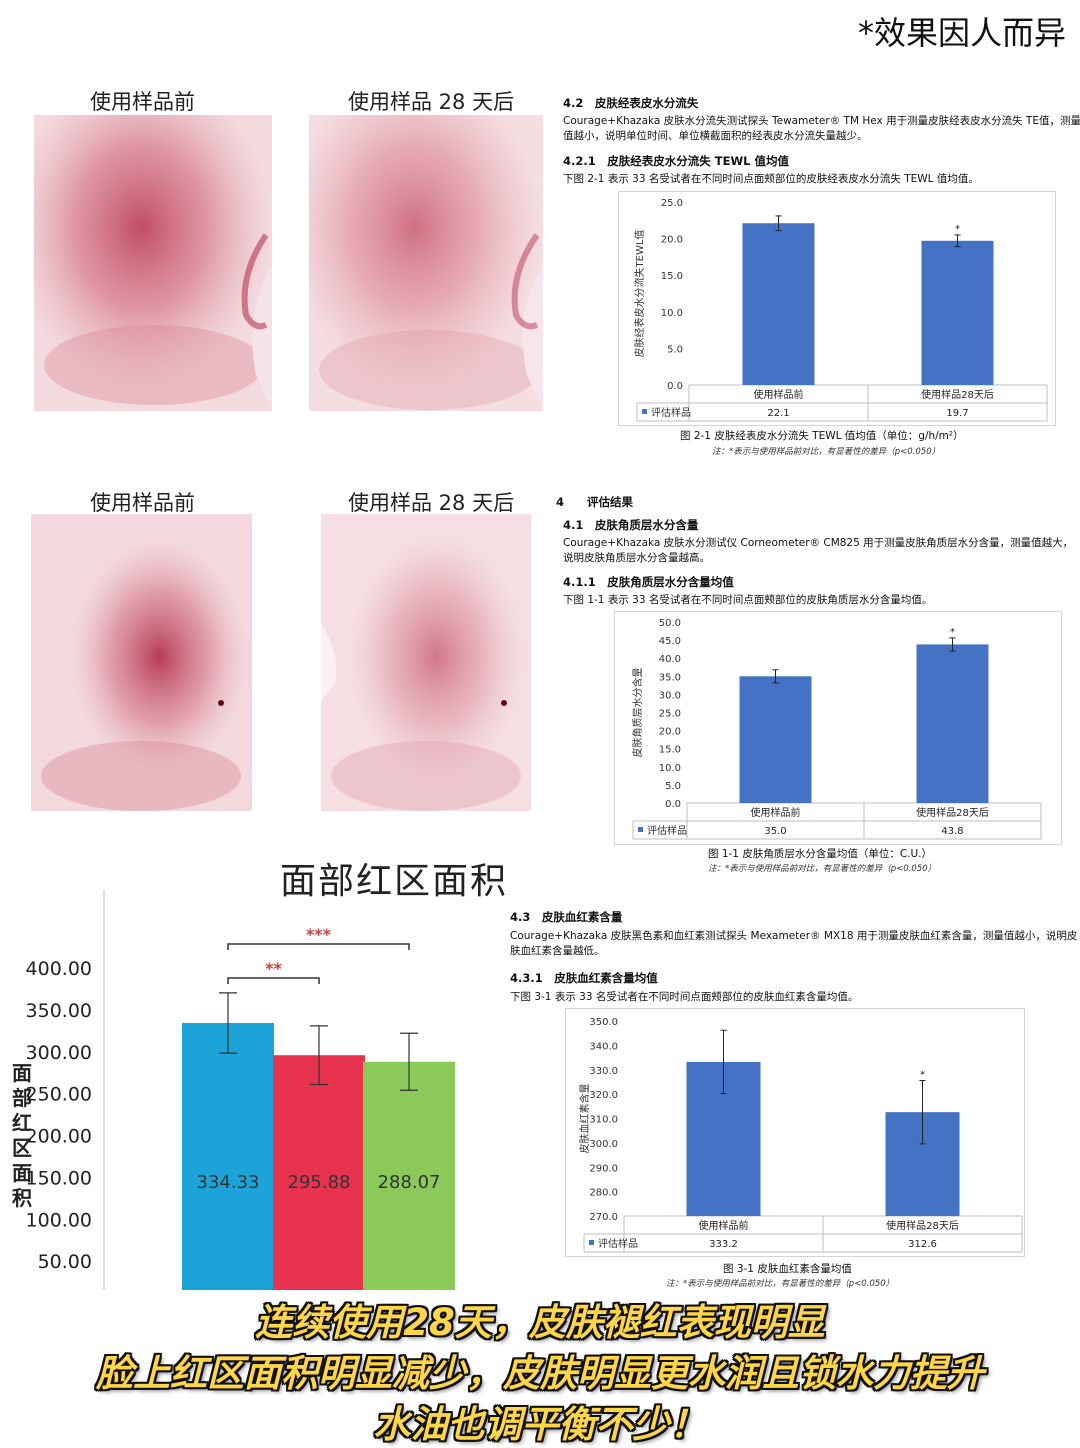  What do you see at coordinates (675, 349) in the screenshot?
I see `y-tick-label: 5.0` at bounding box center [675, 349].